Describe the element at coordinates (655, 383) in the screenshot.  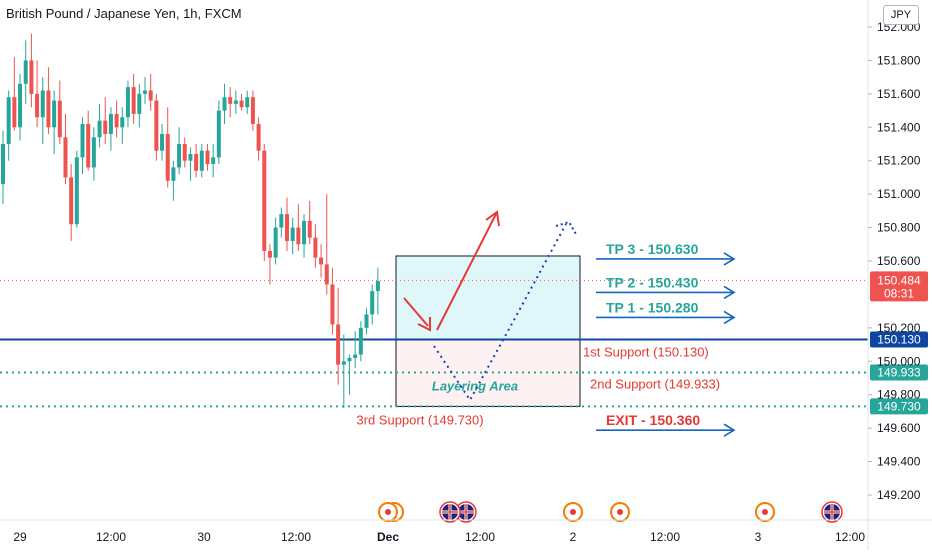
I see `support-label-2: 2nd Support (149.933)` at that location.